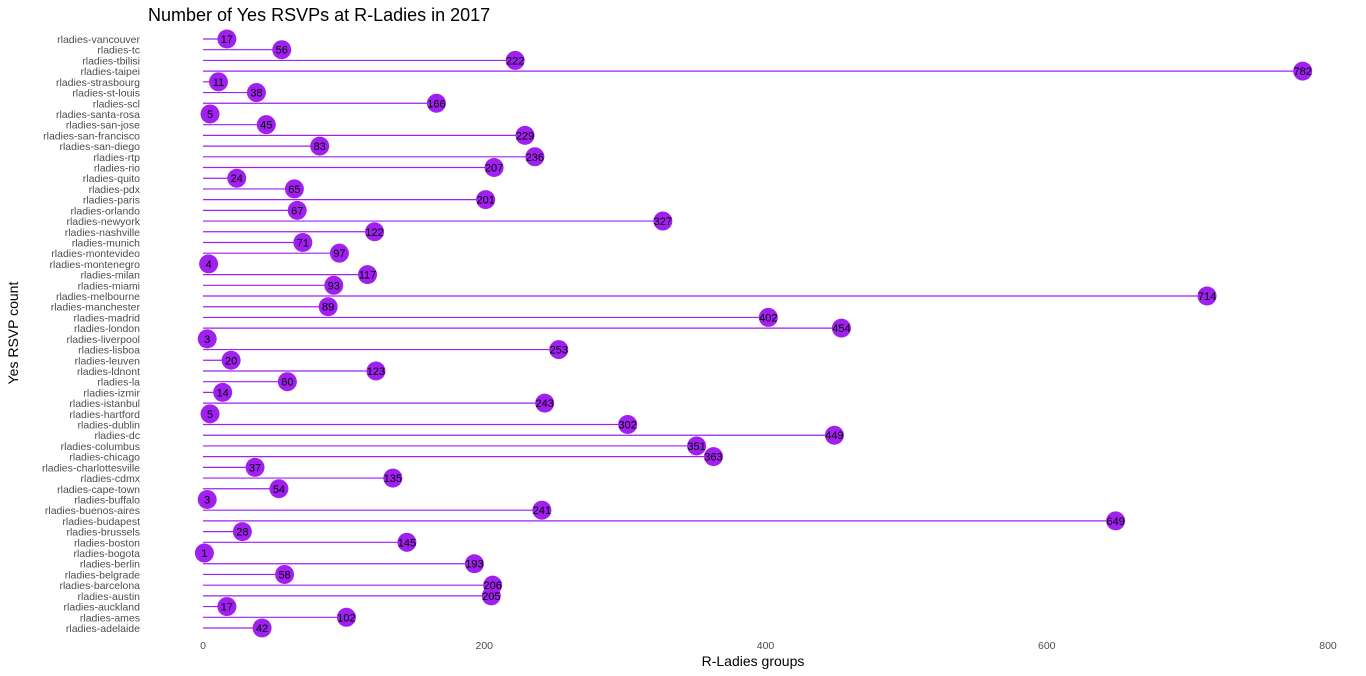  Describe the element at coordinates (107, 329) in the screenshot. I see `y-tick-rladies-london: rladies-london` at that location.